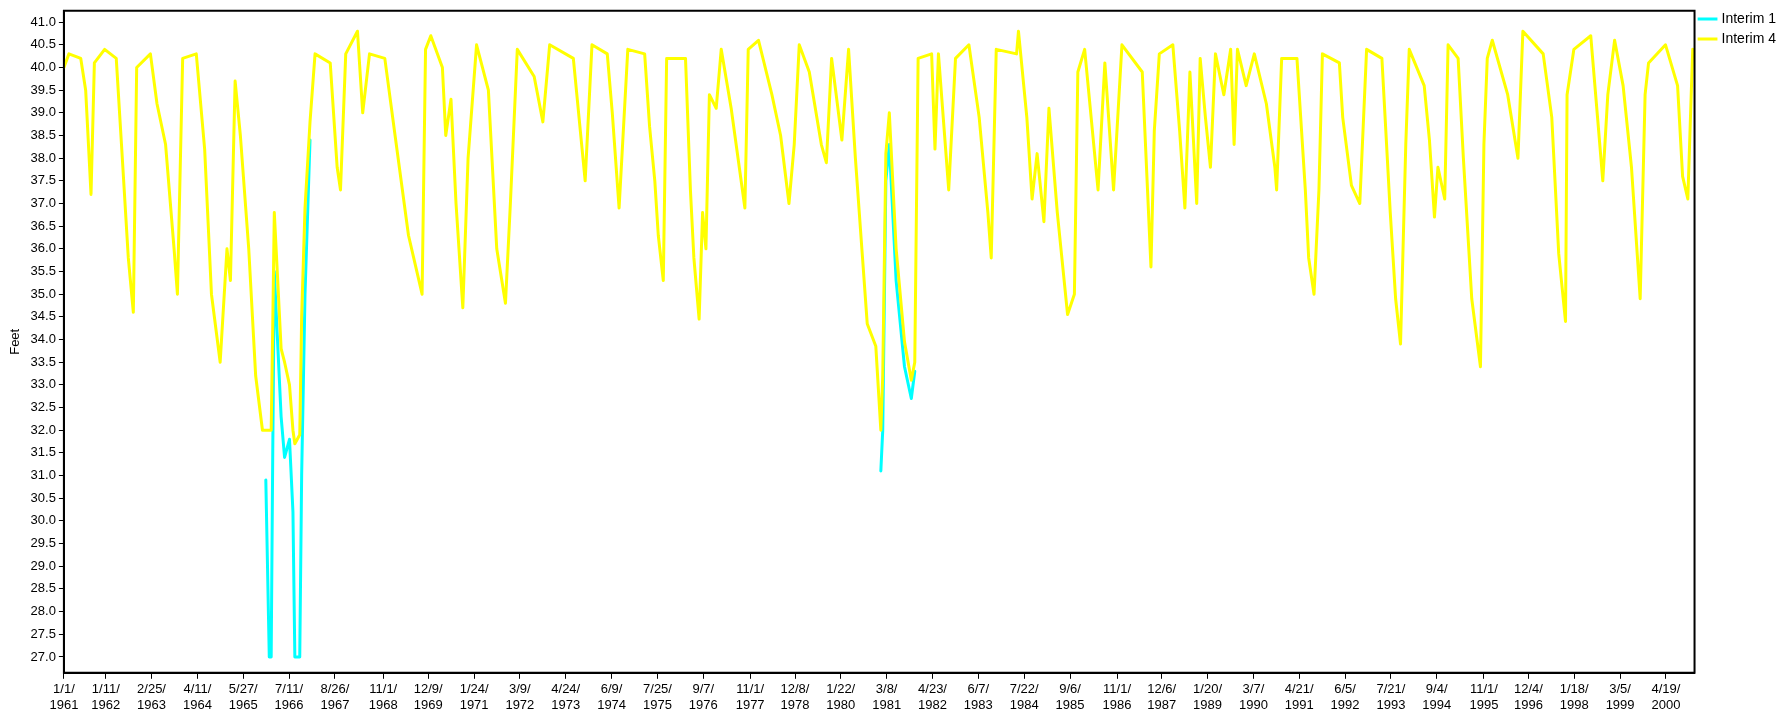 The width and height of the screenshot is (1790, 718). Describe the element at coordinates (841, 696) in the screenshot. I see `x-tick-label: 1/22/ 1980` at that location.